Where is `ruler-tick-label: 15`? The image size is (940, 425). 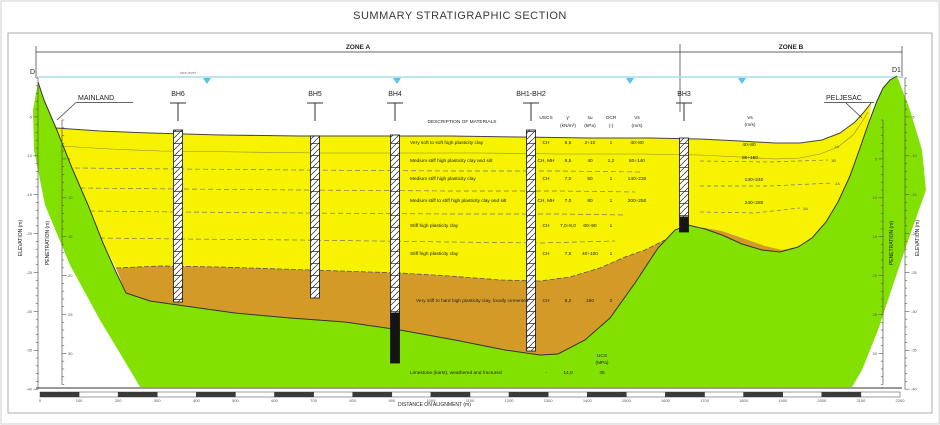 ruler-tick-label: 15 is located at coordinates (875, 236).